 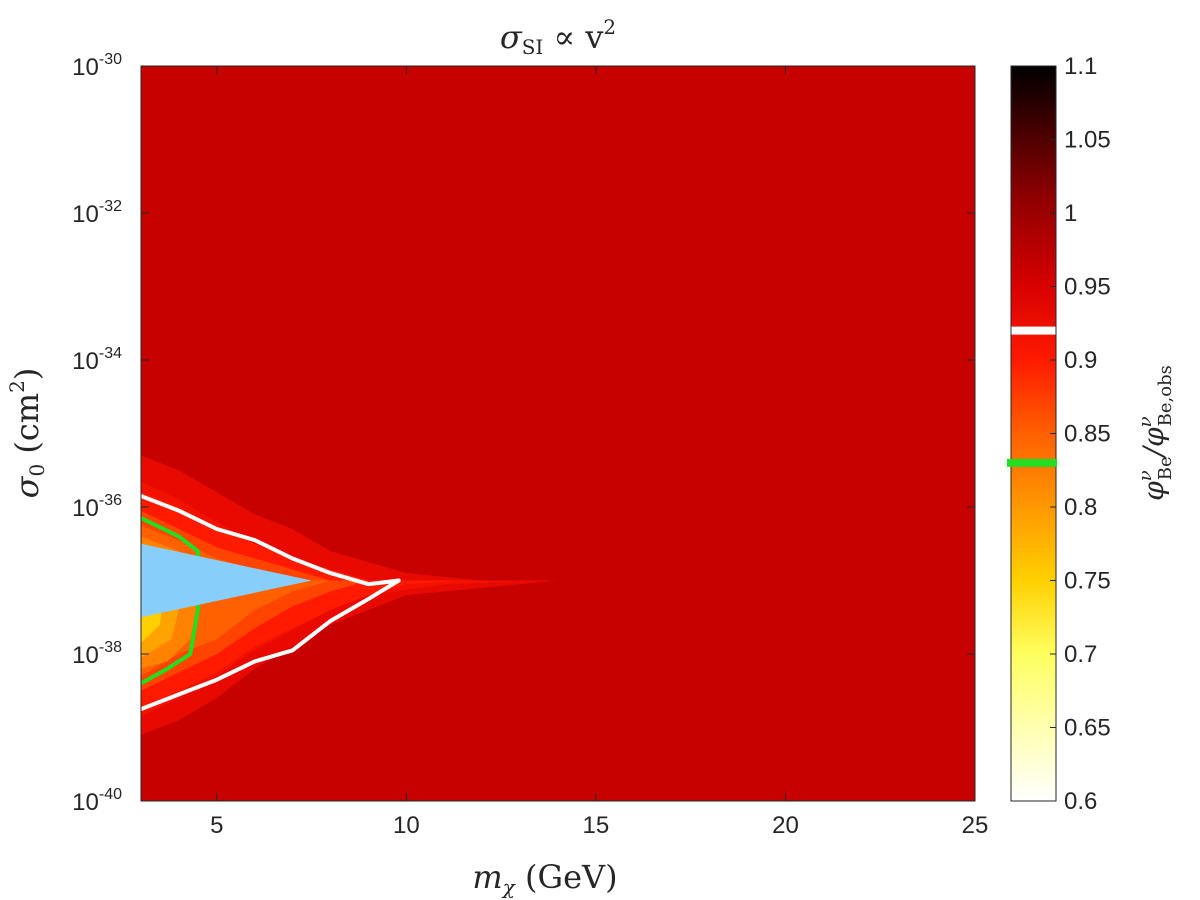 What do you see at coordinates (558, 37) in the screenshot?
I see `chart-title: σSI ∝ v2` at bounding box center [558, 37].